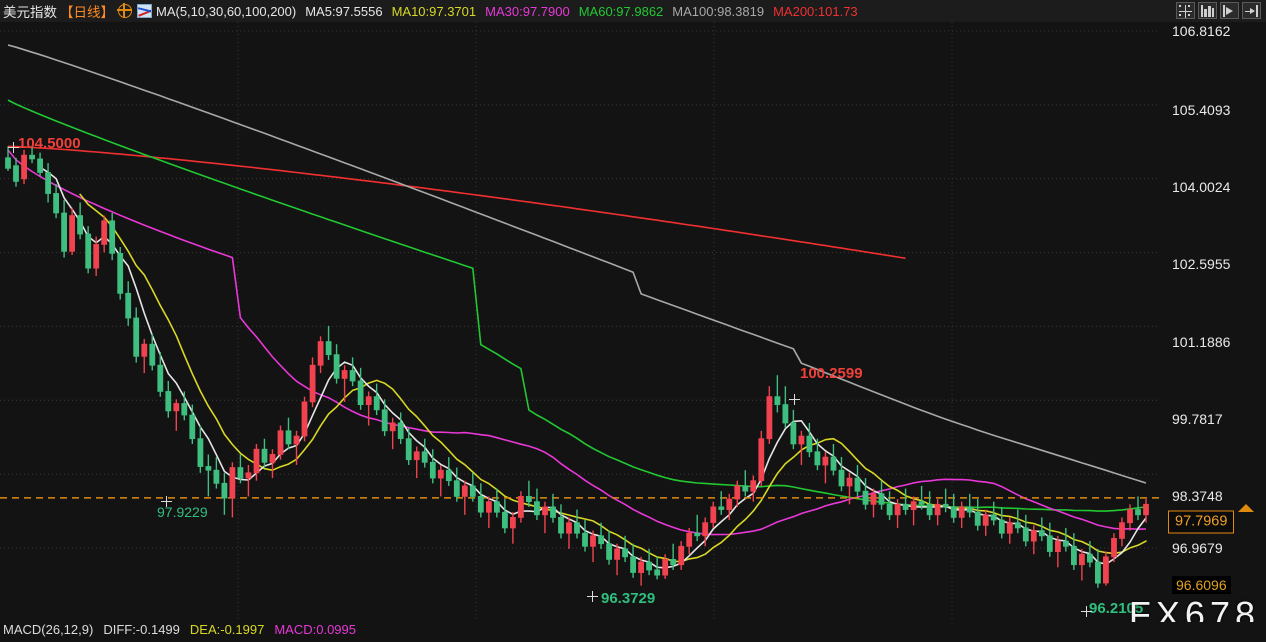 This screenshot has width=1266, height=642. I want to click on macd-diff-label: DIFF:-0.1499, so click(141, 629).